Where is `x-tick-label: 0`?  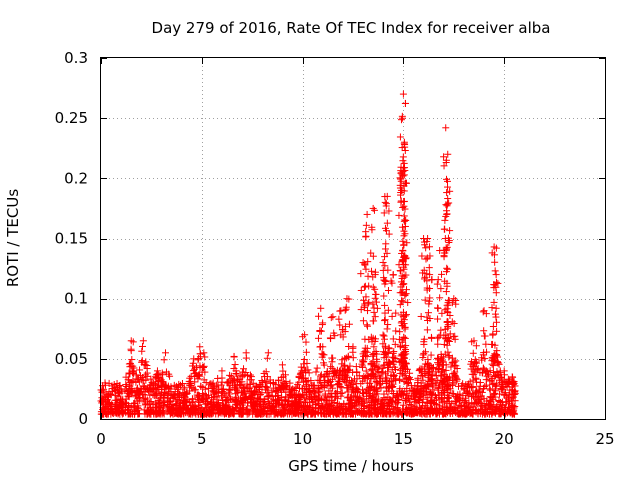 x-tick-label: 0 is located at coordinates (101, 439).